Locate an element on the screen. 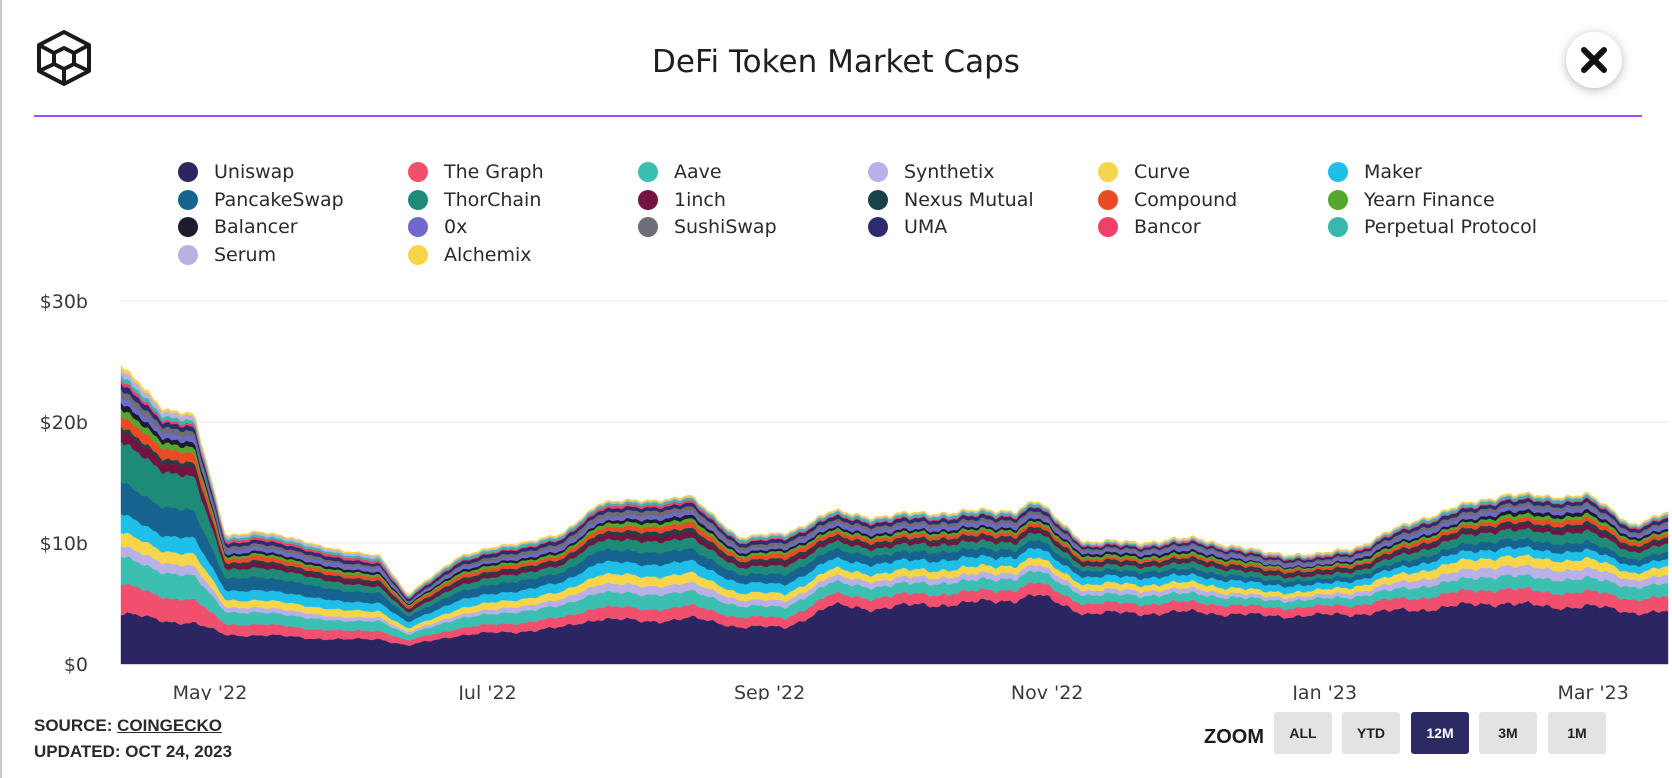  legend-item: ThorChain is located at coordinates (474, 200).